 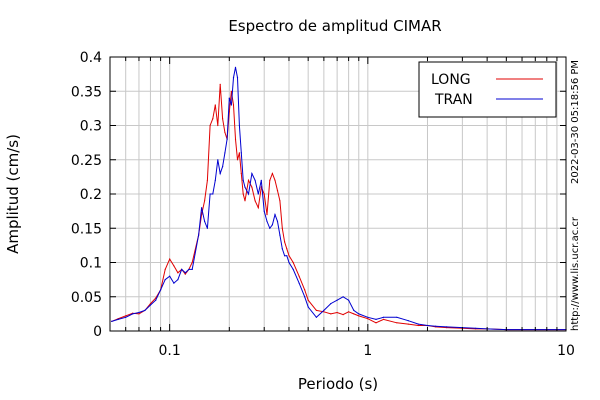 What do you see at coordinates (86, 298) in the screenshot?
I see `y-tick-label: 0.05` at bounding box center [86, 298].